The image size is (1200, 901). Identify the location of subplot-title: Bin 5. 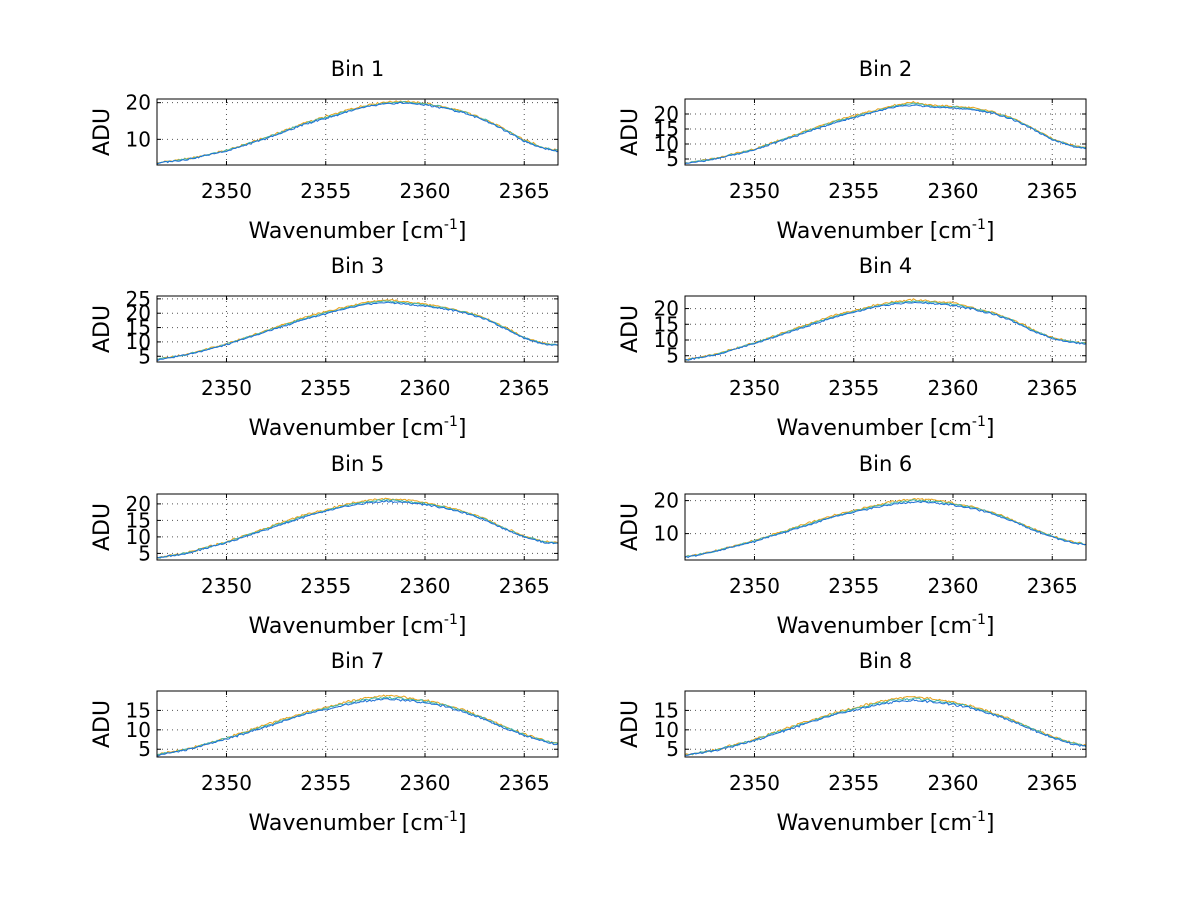
(358, 464).